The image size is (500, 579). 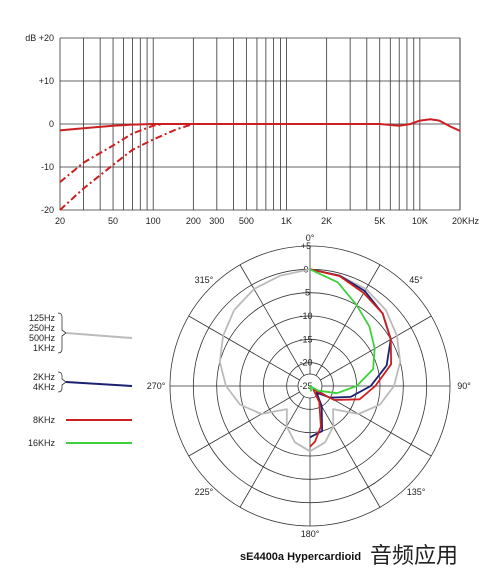 What do you see at coordinates (305, 363) in the screenshot?
I see `radial-tick-label: -20` at bounding box center [305, 363].